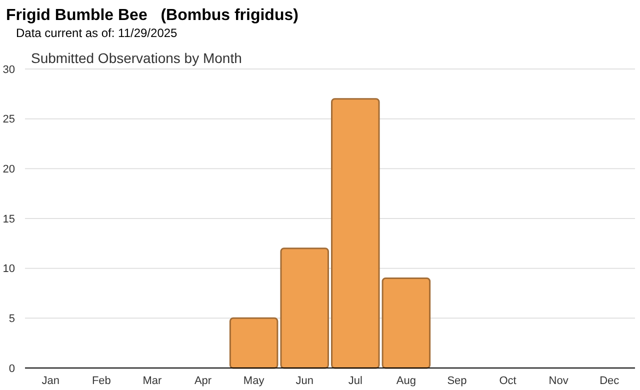  Describe the element at coordinates (97, 33) in the screenshot. I see `chart-subtitle: Data current as of: 11/29/2025` at that location.